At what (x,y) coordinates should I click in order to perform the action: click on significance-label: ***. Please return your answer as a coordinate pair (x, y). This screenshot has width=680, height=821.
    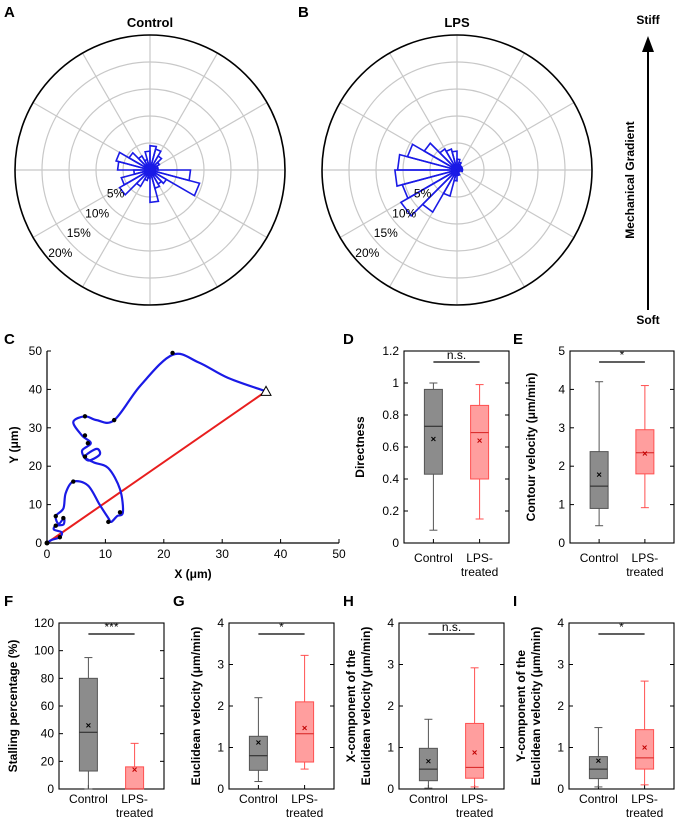
    Looking at the image, I should click on (111, 627).